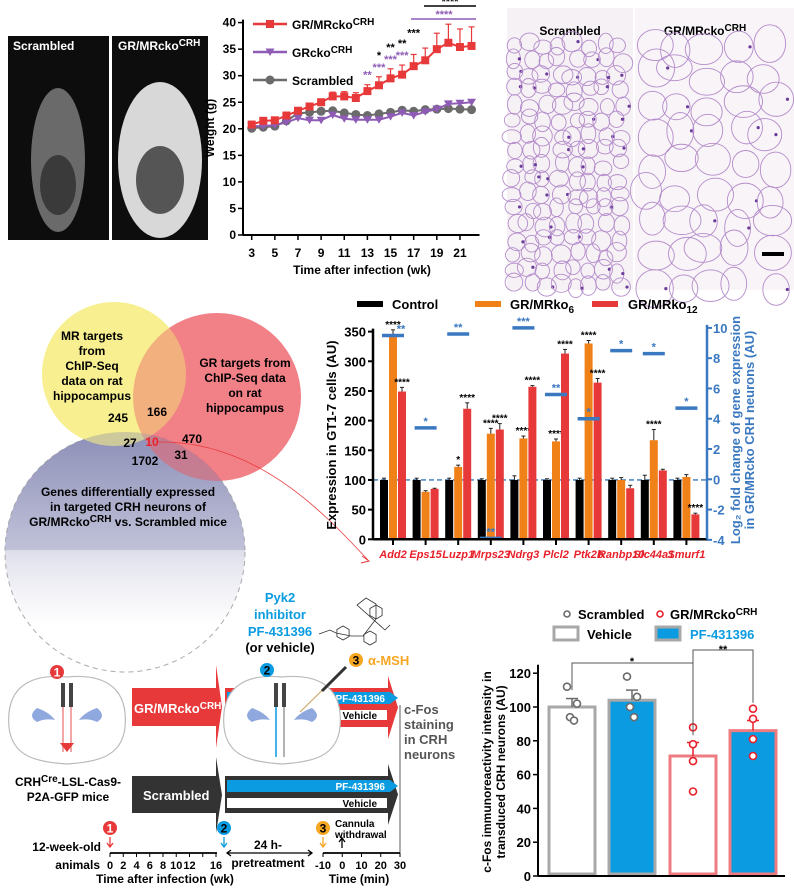 Image resolution: width=794 pixels, height=892 pixels. Describe the element at coordinates (360, 835) in the screenshot. I see `cannula-label: withdrawal` at that location.